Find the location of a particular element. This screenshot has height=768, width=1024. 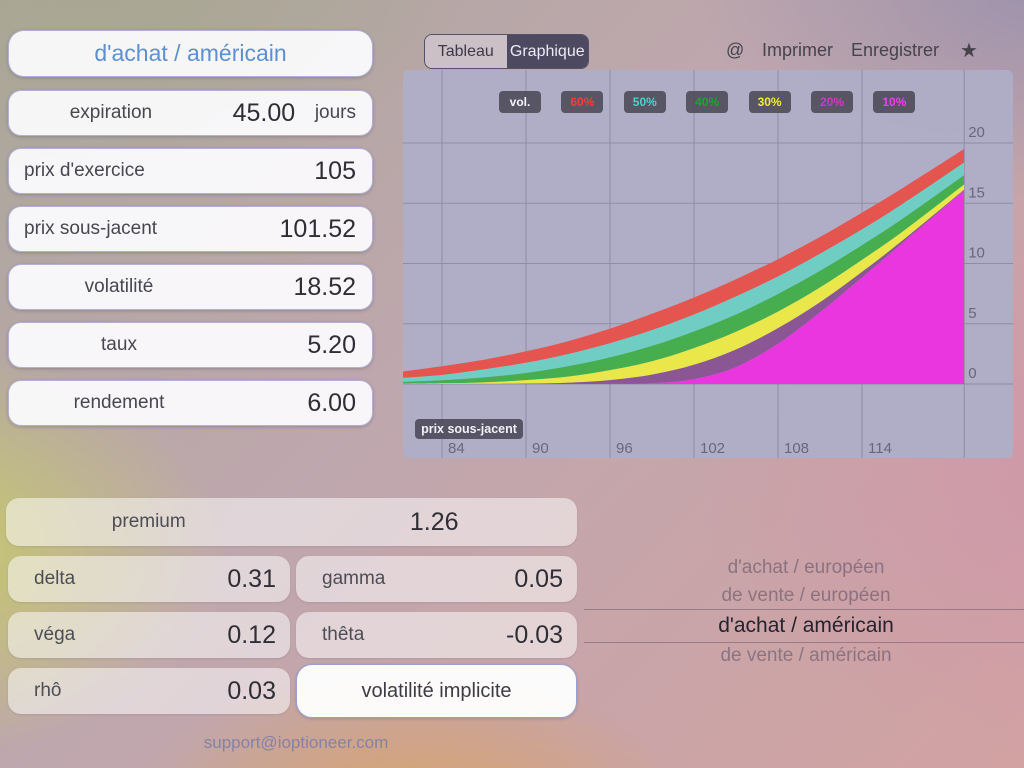

theta-row: thêta -0.03 is located at coordinates (436, 635).